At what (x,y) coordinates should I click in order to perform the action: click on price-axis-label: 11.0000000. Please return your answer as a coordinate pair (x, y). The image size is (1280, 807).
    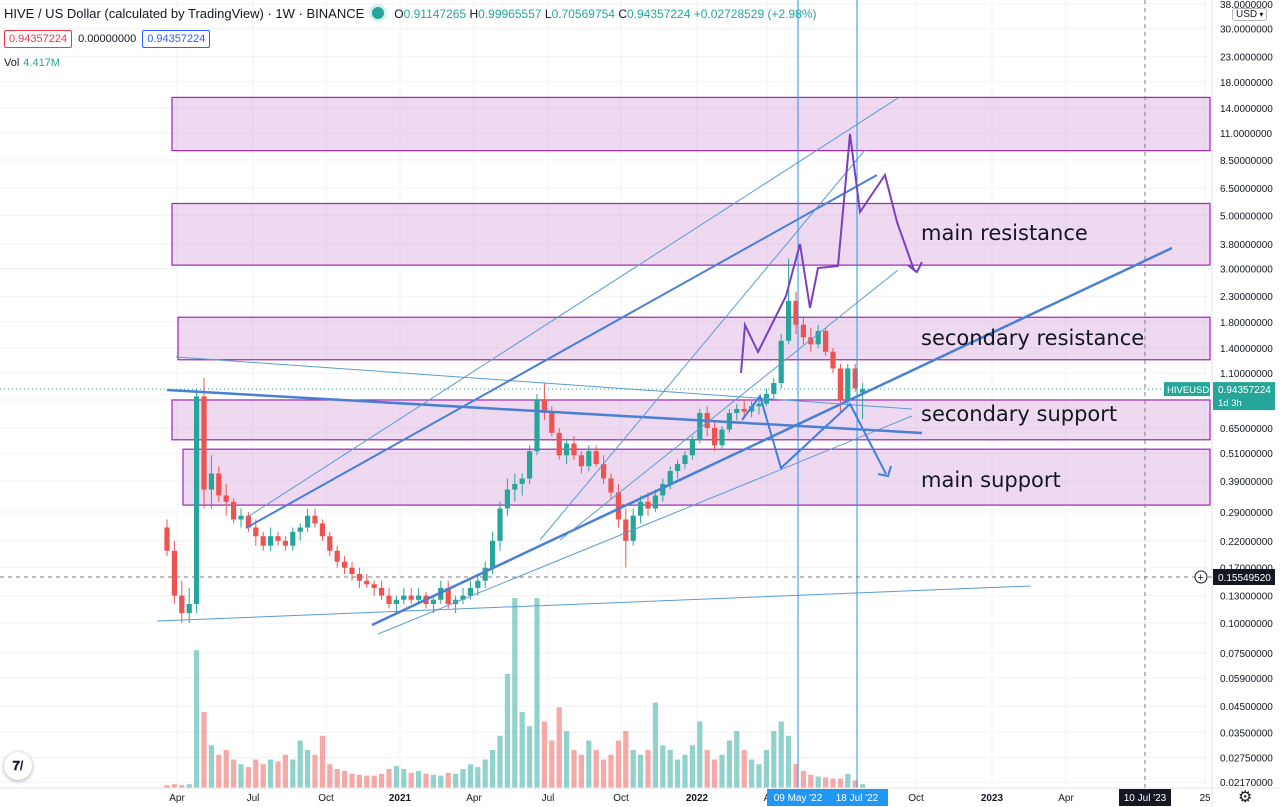
    Looking at the image, I should click on (1246, 134).